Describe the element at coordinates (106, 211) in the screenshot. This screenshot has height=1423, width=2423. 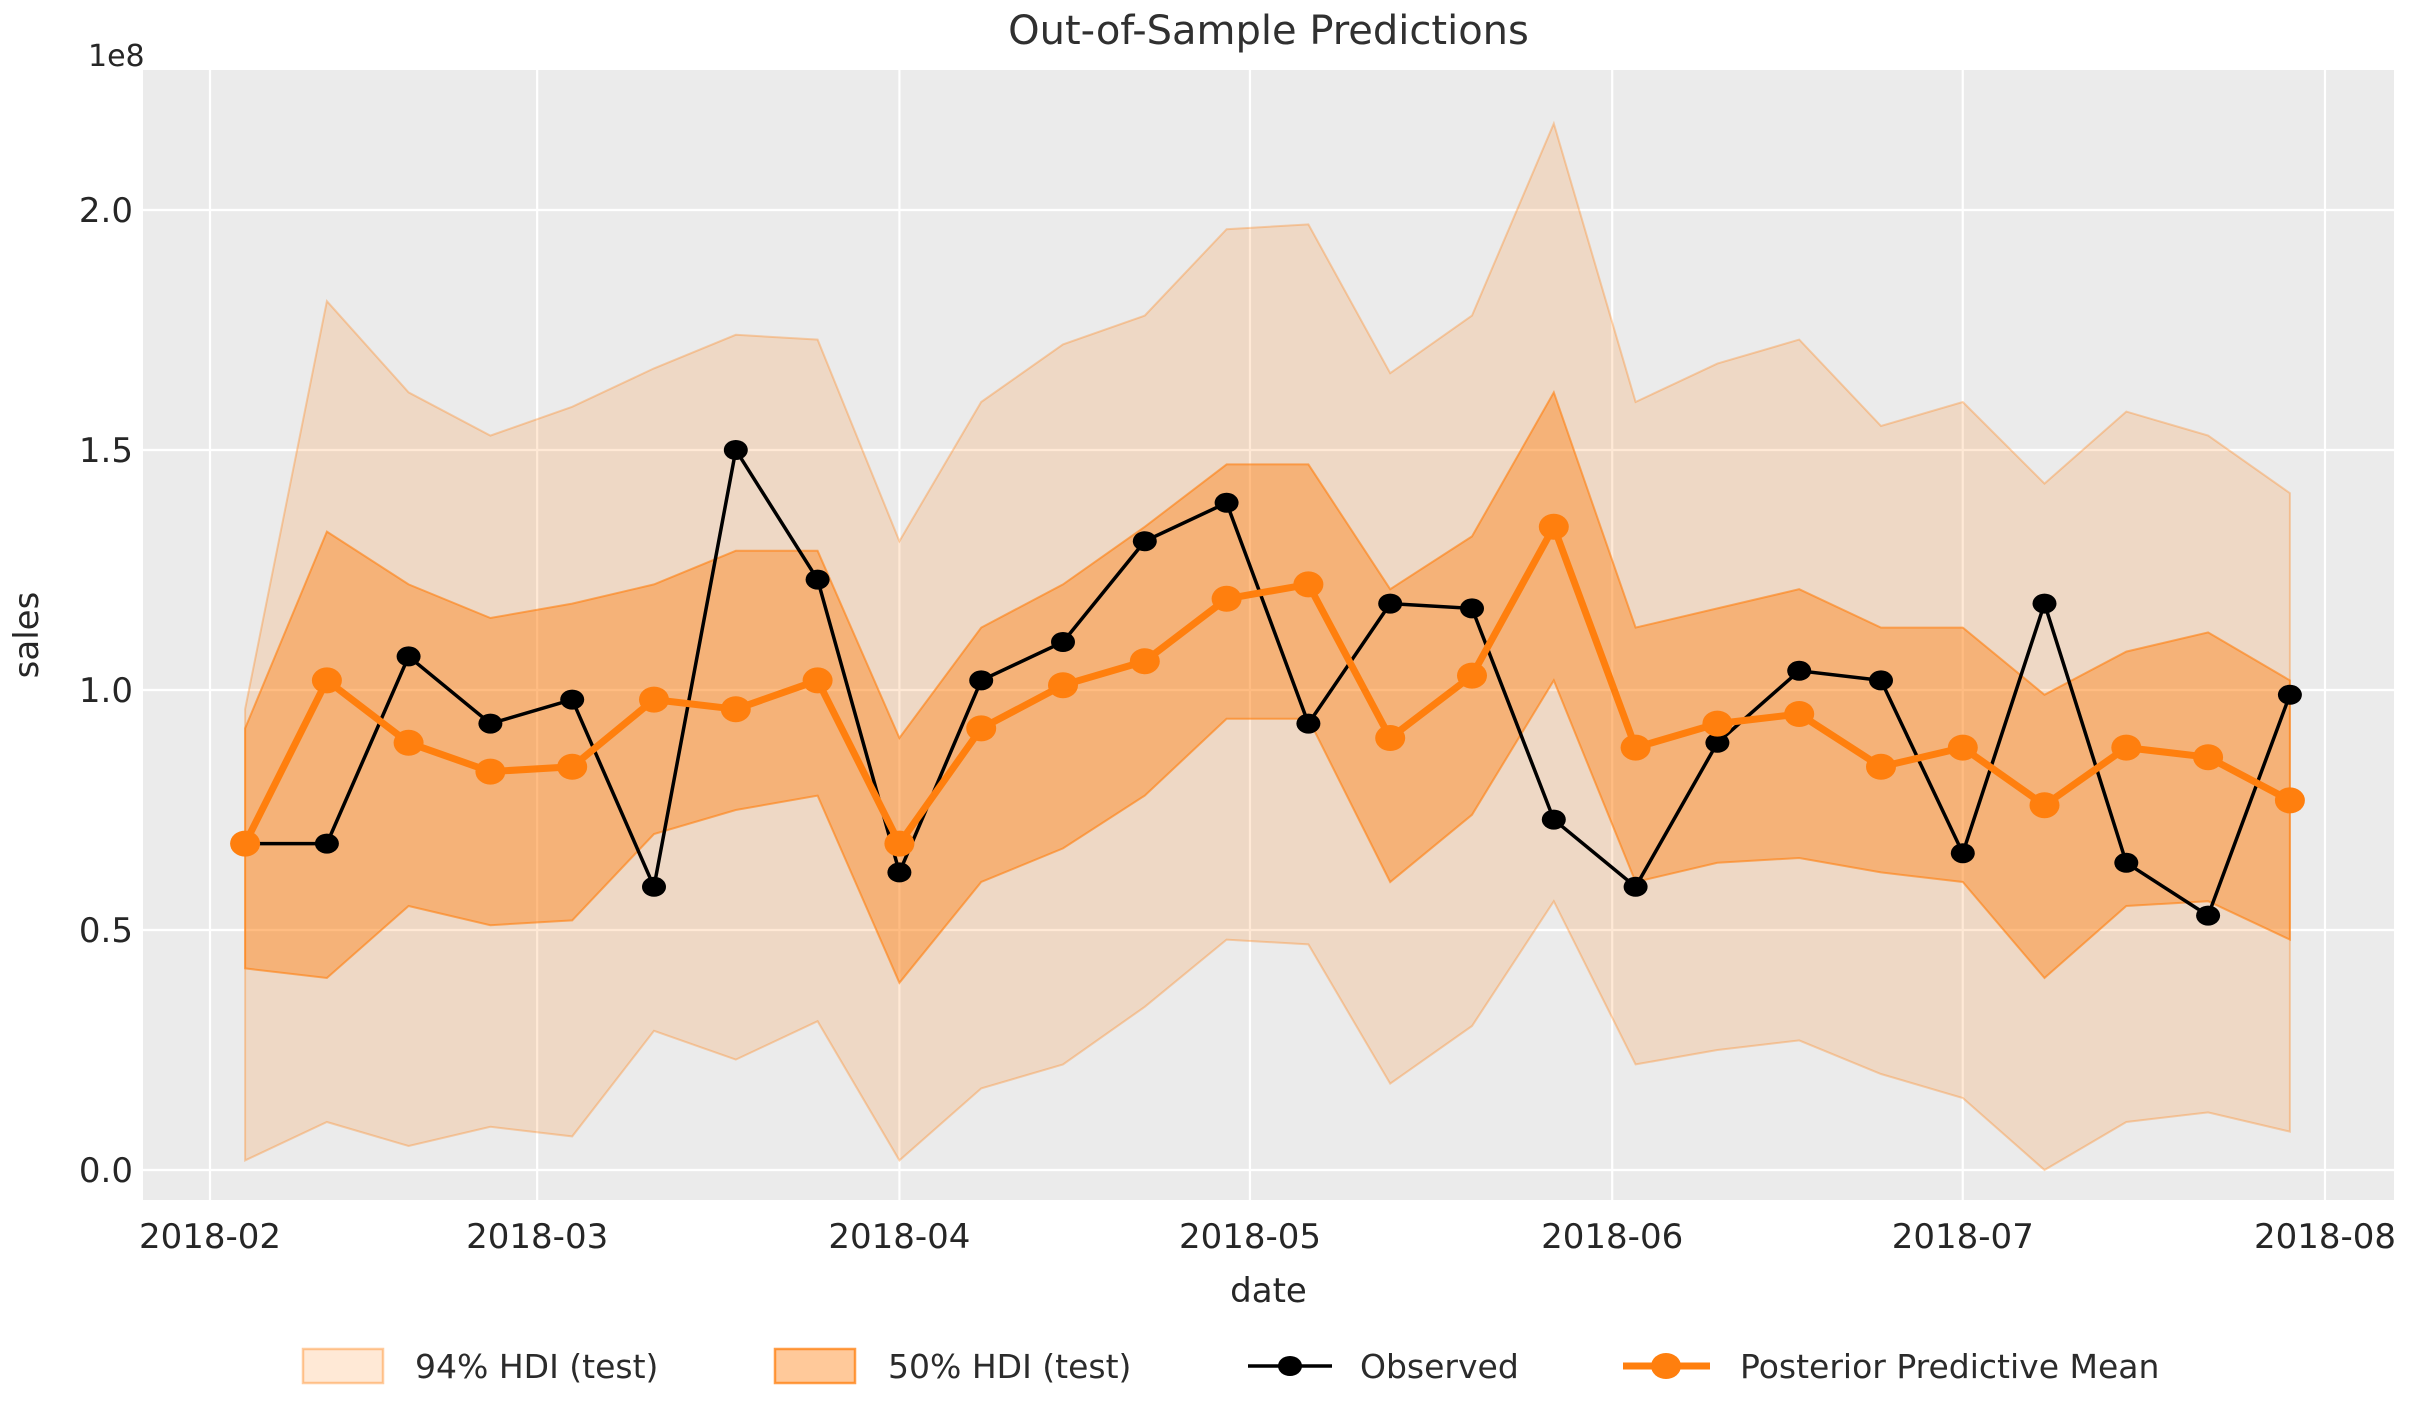
I see `y-tick-label: 2.0` at that location.